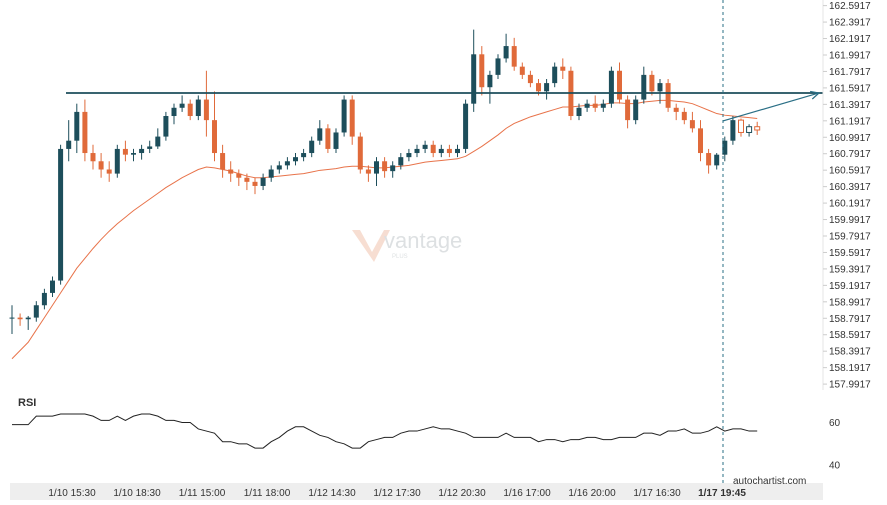 The height and width of the screenshot is (505, 887). I want to click on price-axis-tick-label: 159.3917, so click(850, 269).